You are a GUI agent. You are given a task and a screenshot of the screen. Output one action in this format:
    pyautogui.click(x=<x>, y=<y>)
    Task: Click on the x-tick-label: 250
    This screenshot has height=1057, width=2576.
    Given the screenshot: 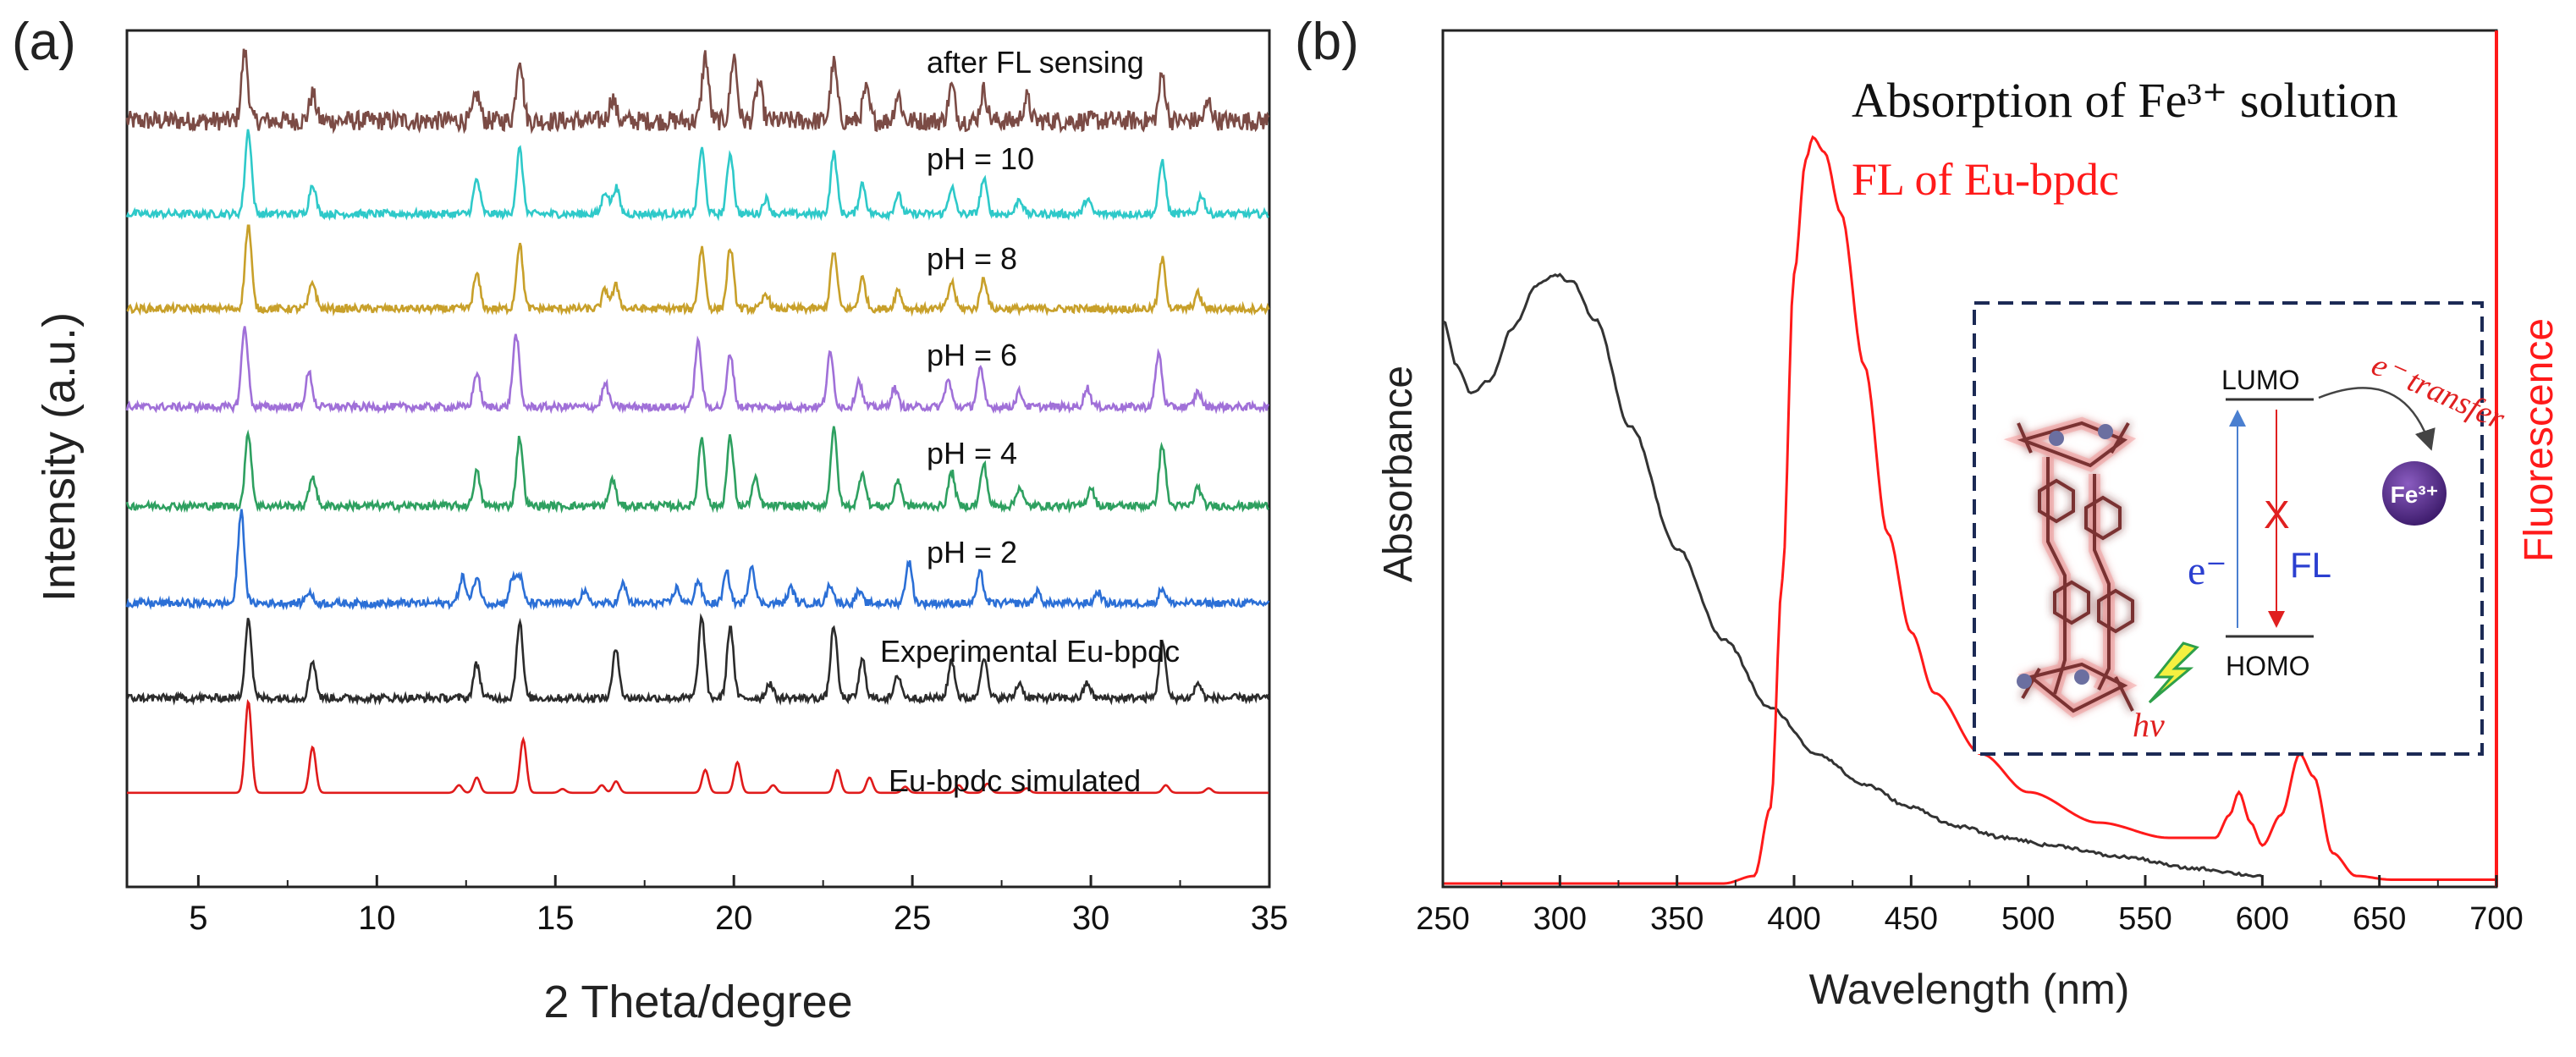 What is the action you would take?
    pyautogui.click(x=1442, y=919)
    